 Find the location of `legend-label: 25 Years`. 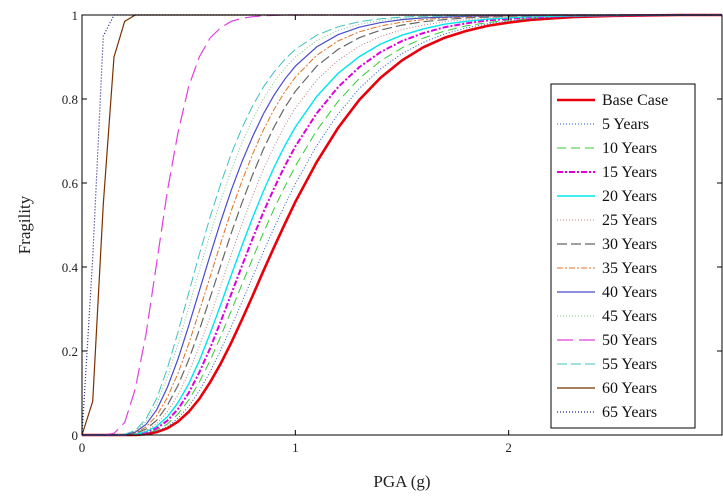

legend-label: 25 Years is located at coordinates (629, 220).